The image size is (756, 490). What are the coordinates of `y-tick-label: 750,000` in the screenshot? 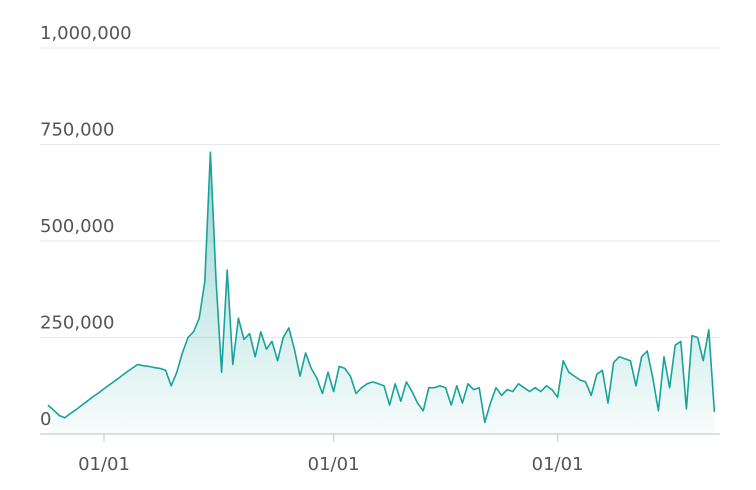 It's located at (77, 130).